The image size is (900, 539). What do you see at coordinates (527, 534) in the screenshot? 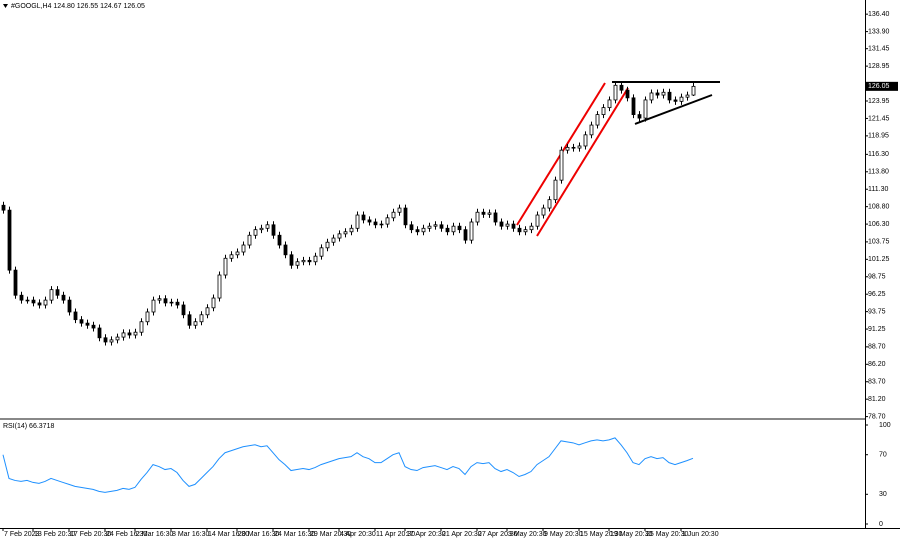
I see `x-tick-label: 3 May 20:30` at bounding box center [527, 534].